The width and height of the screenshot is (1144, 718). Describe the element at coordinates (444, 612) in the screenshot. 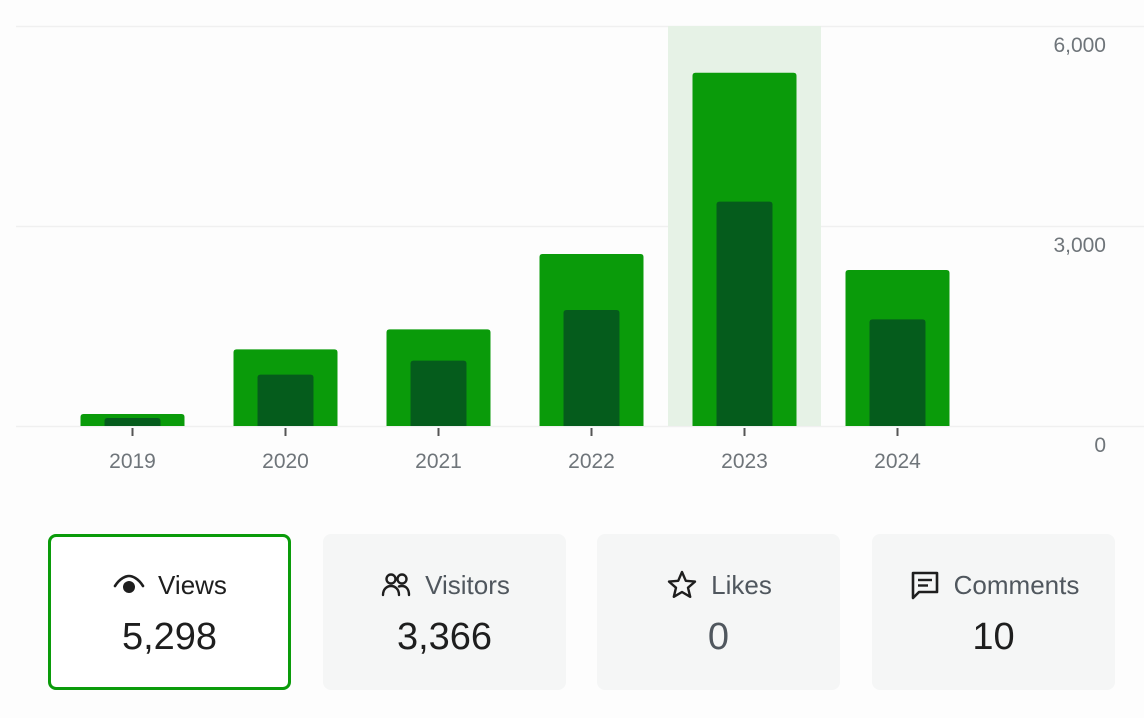

I see `visitors-card: Visitors 3,366` at that location.